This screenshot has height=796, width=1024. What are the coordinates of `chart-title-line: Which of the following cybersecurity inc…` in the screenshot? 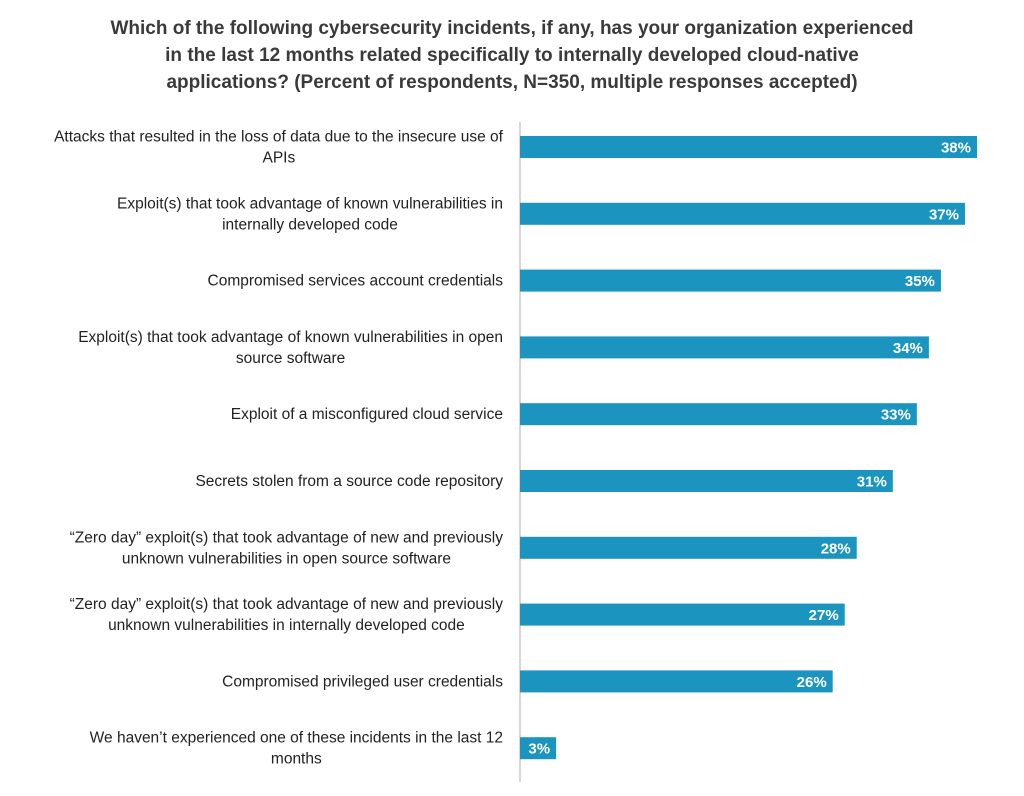 It's located at (511, 28).